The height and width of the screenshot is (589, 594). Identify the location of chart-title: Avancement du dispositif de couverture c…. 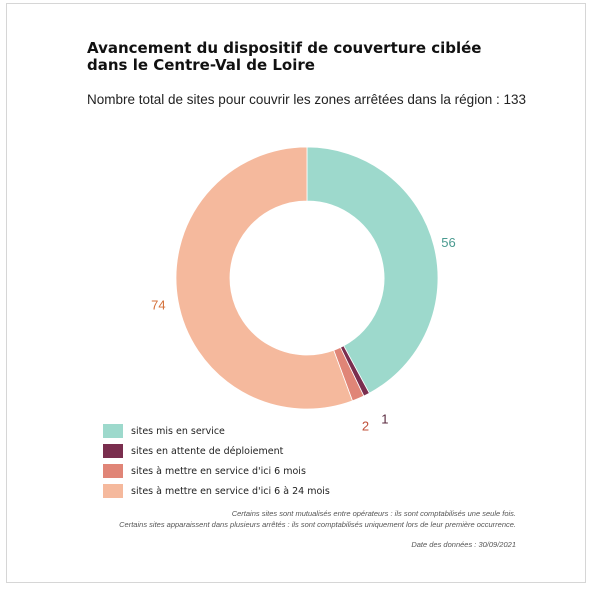
(284, 56).